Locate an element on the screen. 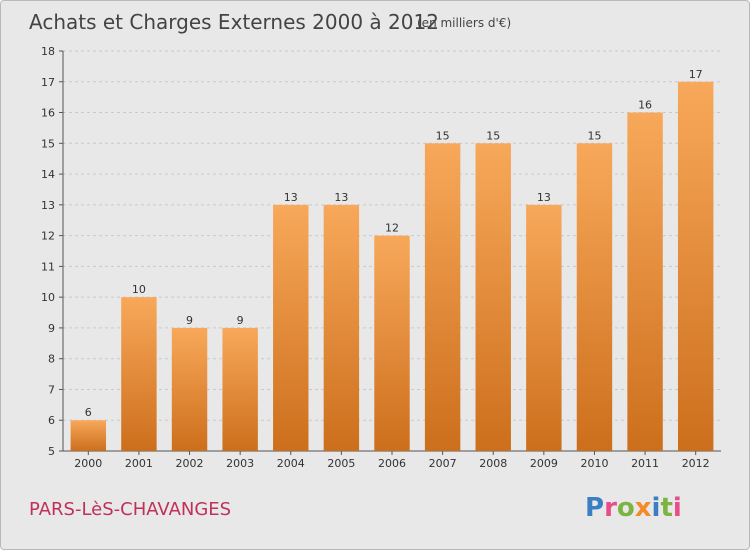 This screenshot has width=750, height=550. data-label-2005: 13 is located at coordinates (341, 197).